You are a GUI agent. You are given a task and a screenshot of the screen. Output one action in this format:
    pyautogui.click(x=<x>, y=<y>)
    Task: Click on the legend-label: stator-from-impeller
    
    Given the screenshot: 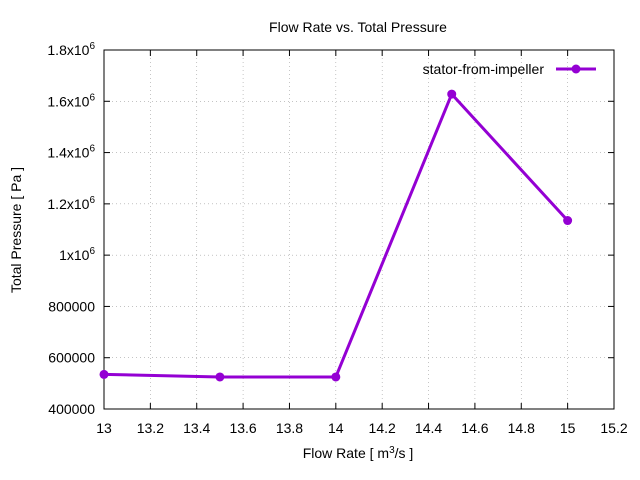 What is the action you would take?
    pyautogui.click(x=484, y=69)
    